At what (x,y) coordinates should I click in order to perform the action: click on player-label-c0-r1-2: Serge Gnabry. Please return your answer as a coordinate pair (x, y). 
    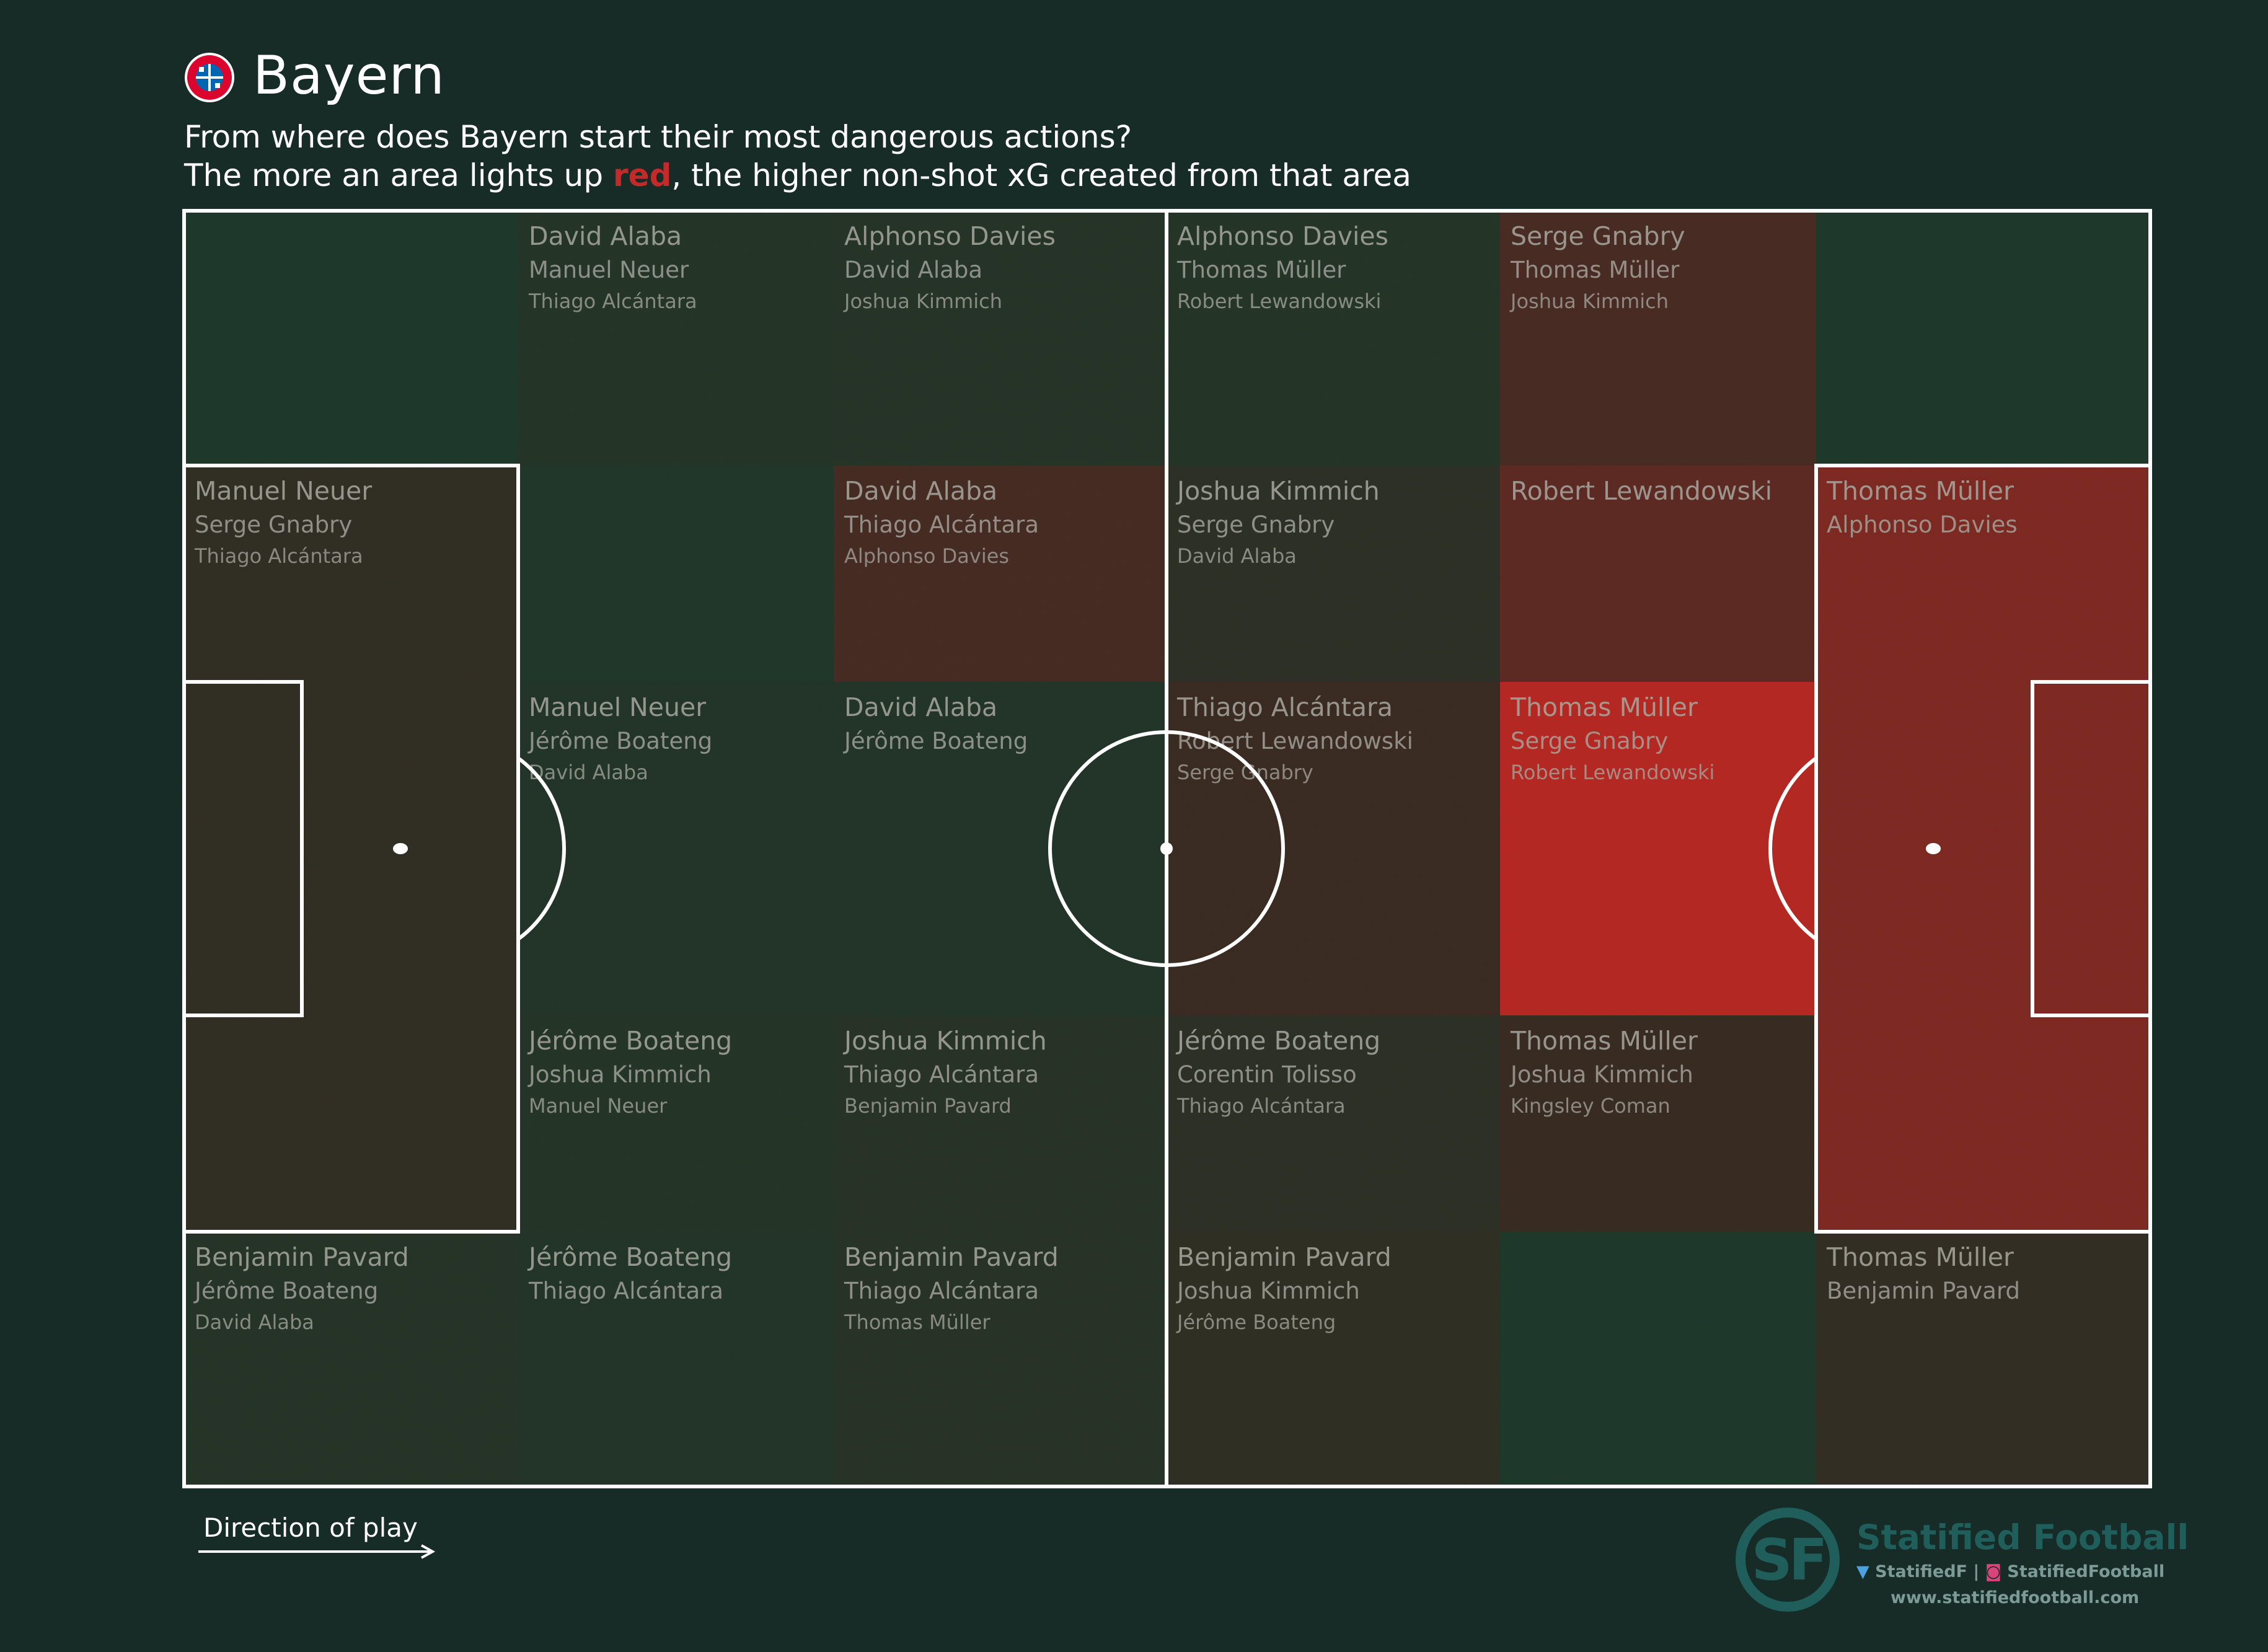
    Looking at the image, I should click on (273, 524).